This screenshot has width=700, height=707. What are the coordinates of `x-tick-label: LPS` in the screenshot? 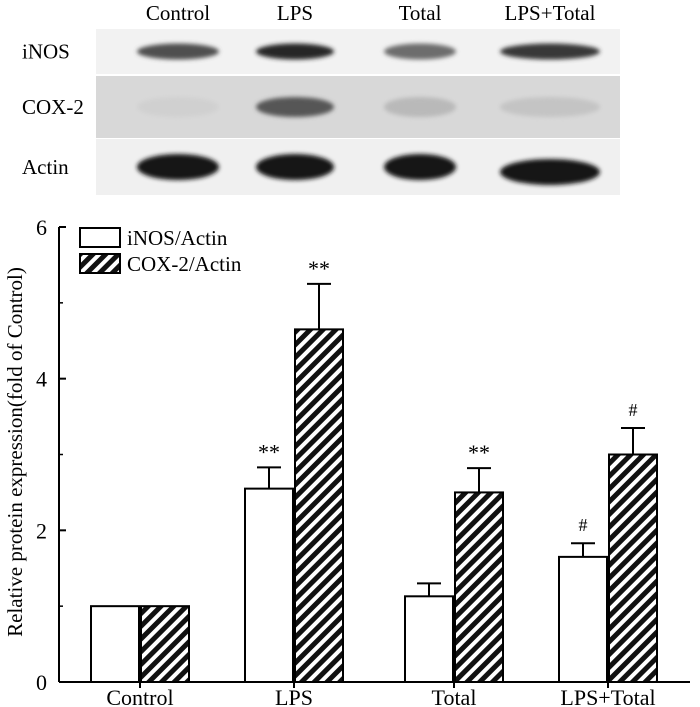 It's located at (294, 696).